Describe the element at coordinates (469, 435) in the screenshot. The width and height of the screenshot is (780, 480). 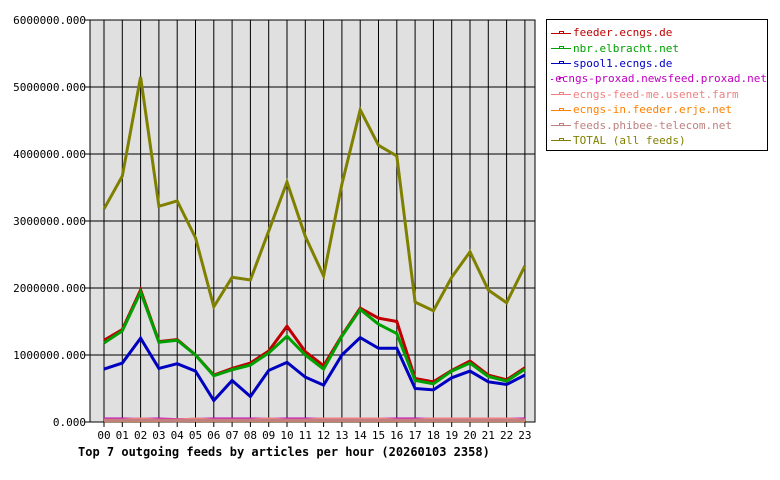
I see `x-tick-label: 20` at that location.